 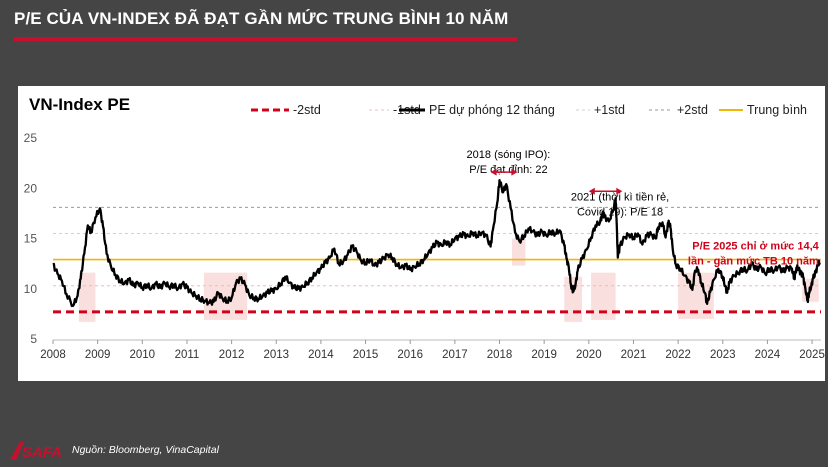 I want to click on legend-label: -2std, so click(x=307, y=110).